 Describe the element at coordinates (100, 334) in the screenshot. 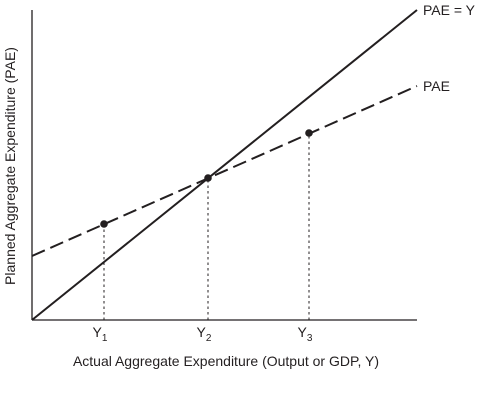

I see `x-tick-label-1: Y1` at that location.